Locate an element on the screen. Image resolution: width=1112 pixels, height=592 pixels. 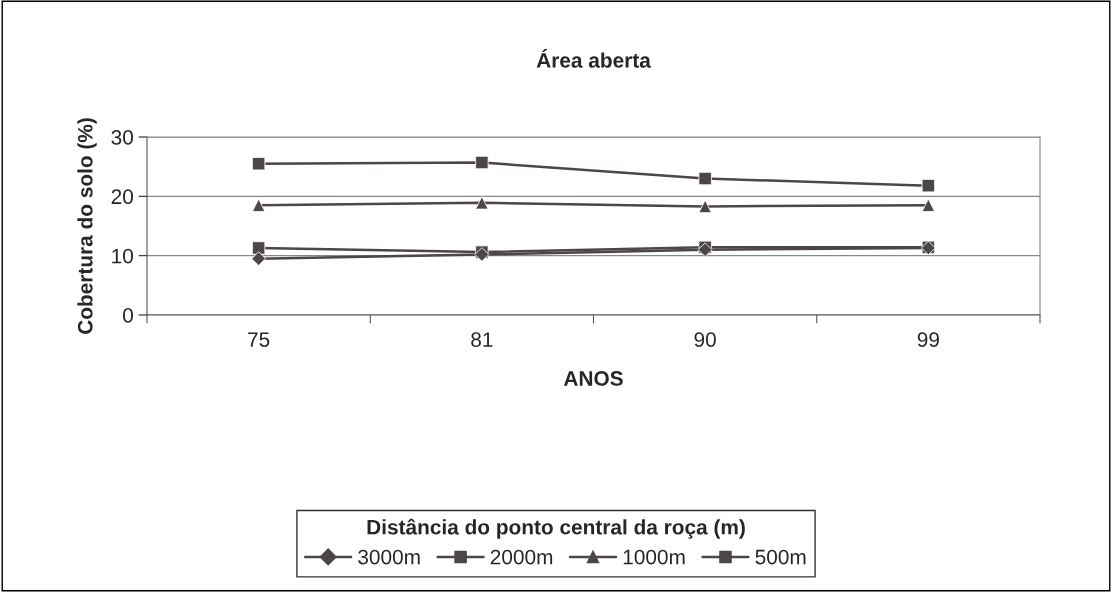
x-axis-title: ANOS is located at coordinates (593, 378).